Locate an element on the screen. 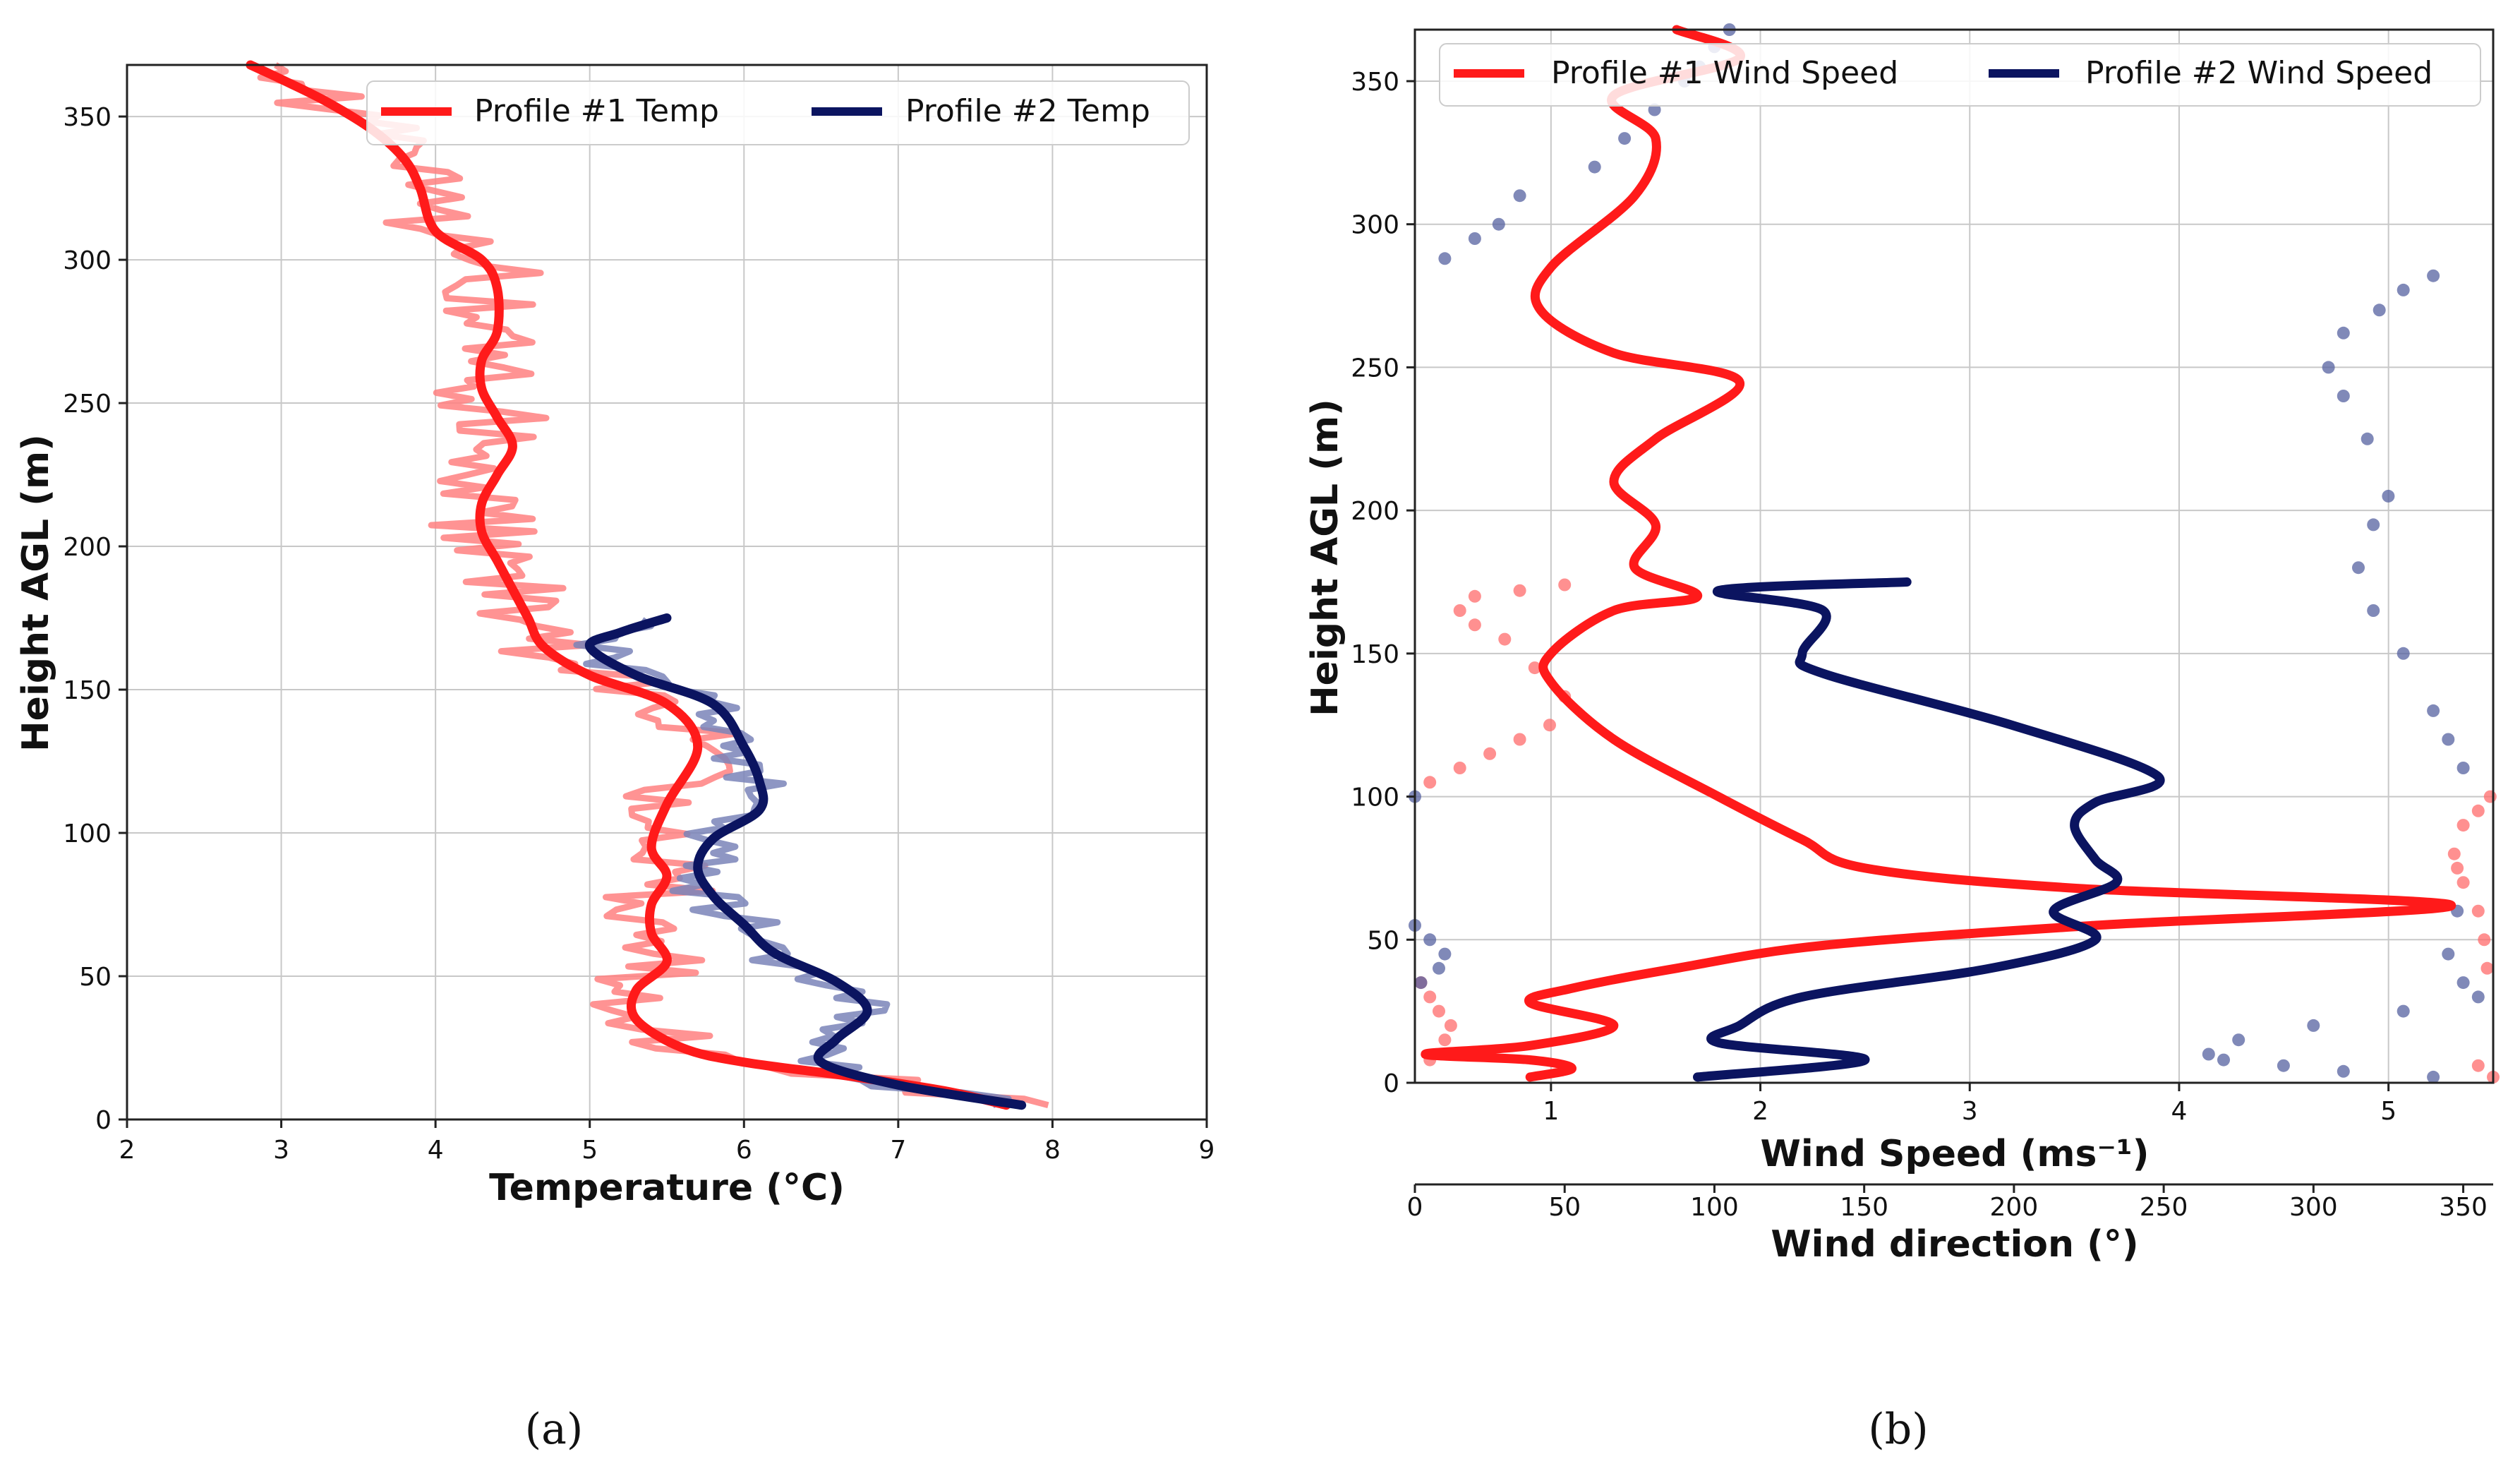  panel-b-legend-label-1: Profile #1 Wind Speed is located at coordinates (1725, 73).